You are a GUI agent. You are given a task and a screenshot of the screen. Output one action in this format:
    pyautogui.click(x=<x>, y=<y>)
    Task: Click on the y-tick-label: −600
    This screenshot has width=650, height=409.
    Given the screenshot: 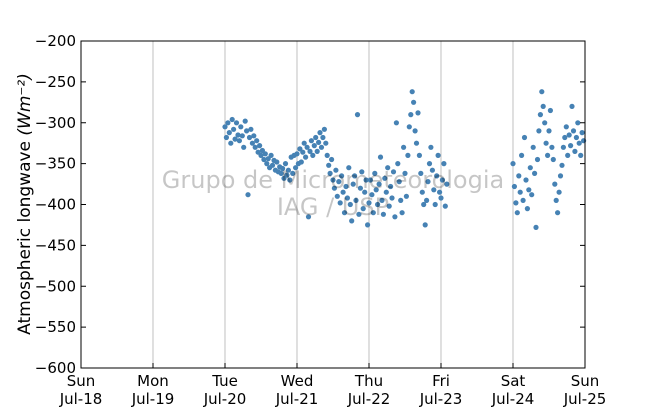 What is the action you would take?
    pyautogui.click(x=55, y=368)
    